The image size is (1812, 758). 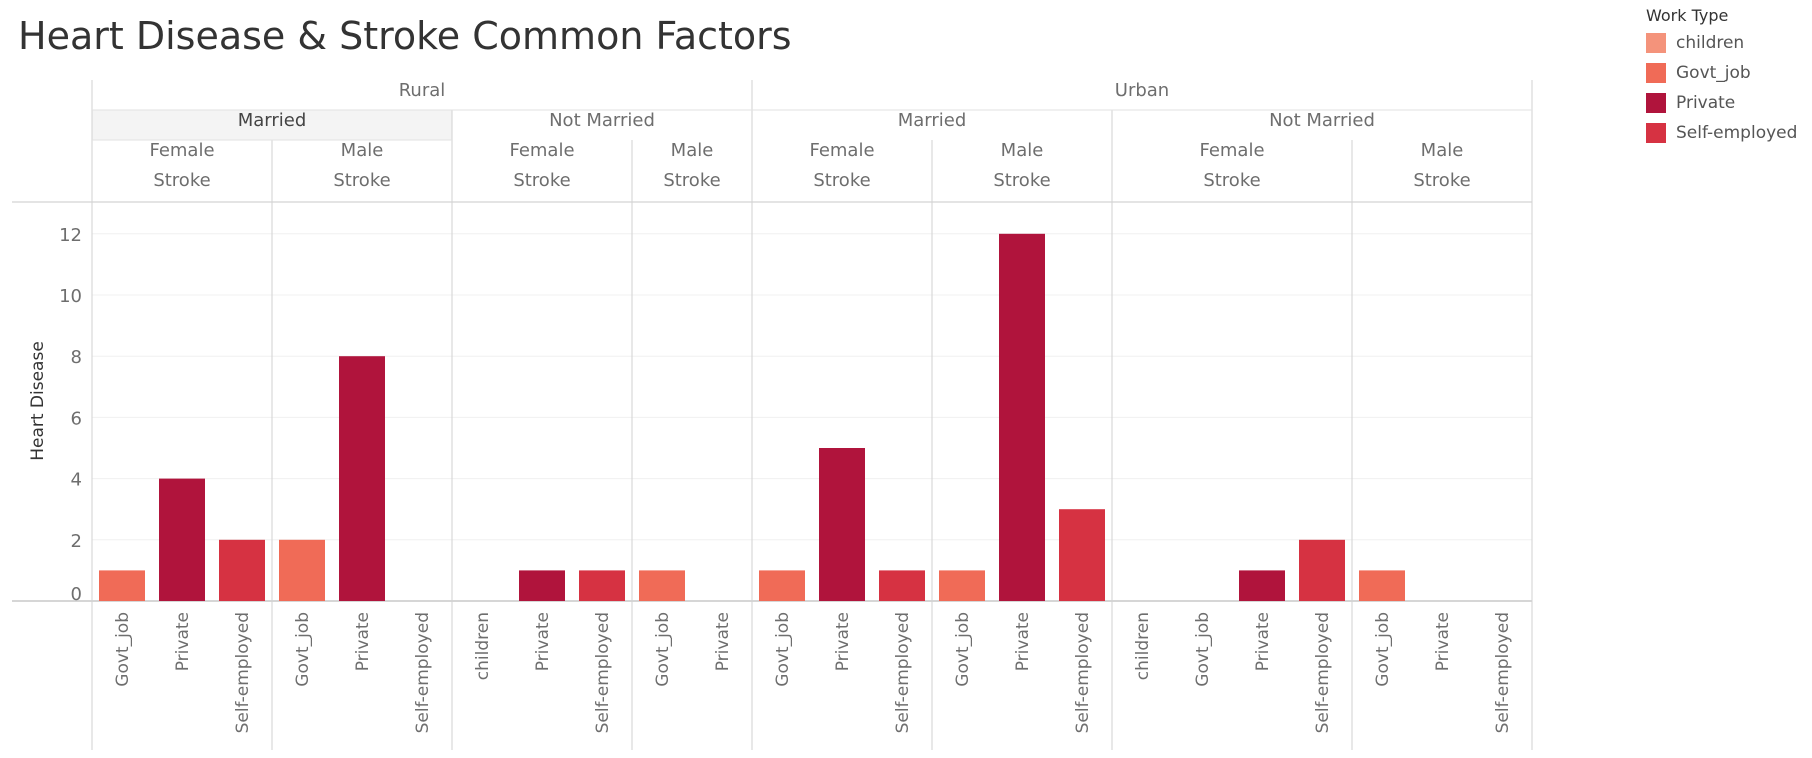 What do you see at coordinates (1710, 43) in the screenshot?
I see `legend-label: children` at bounding box center [1710, 43].